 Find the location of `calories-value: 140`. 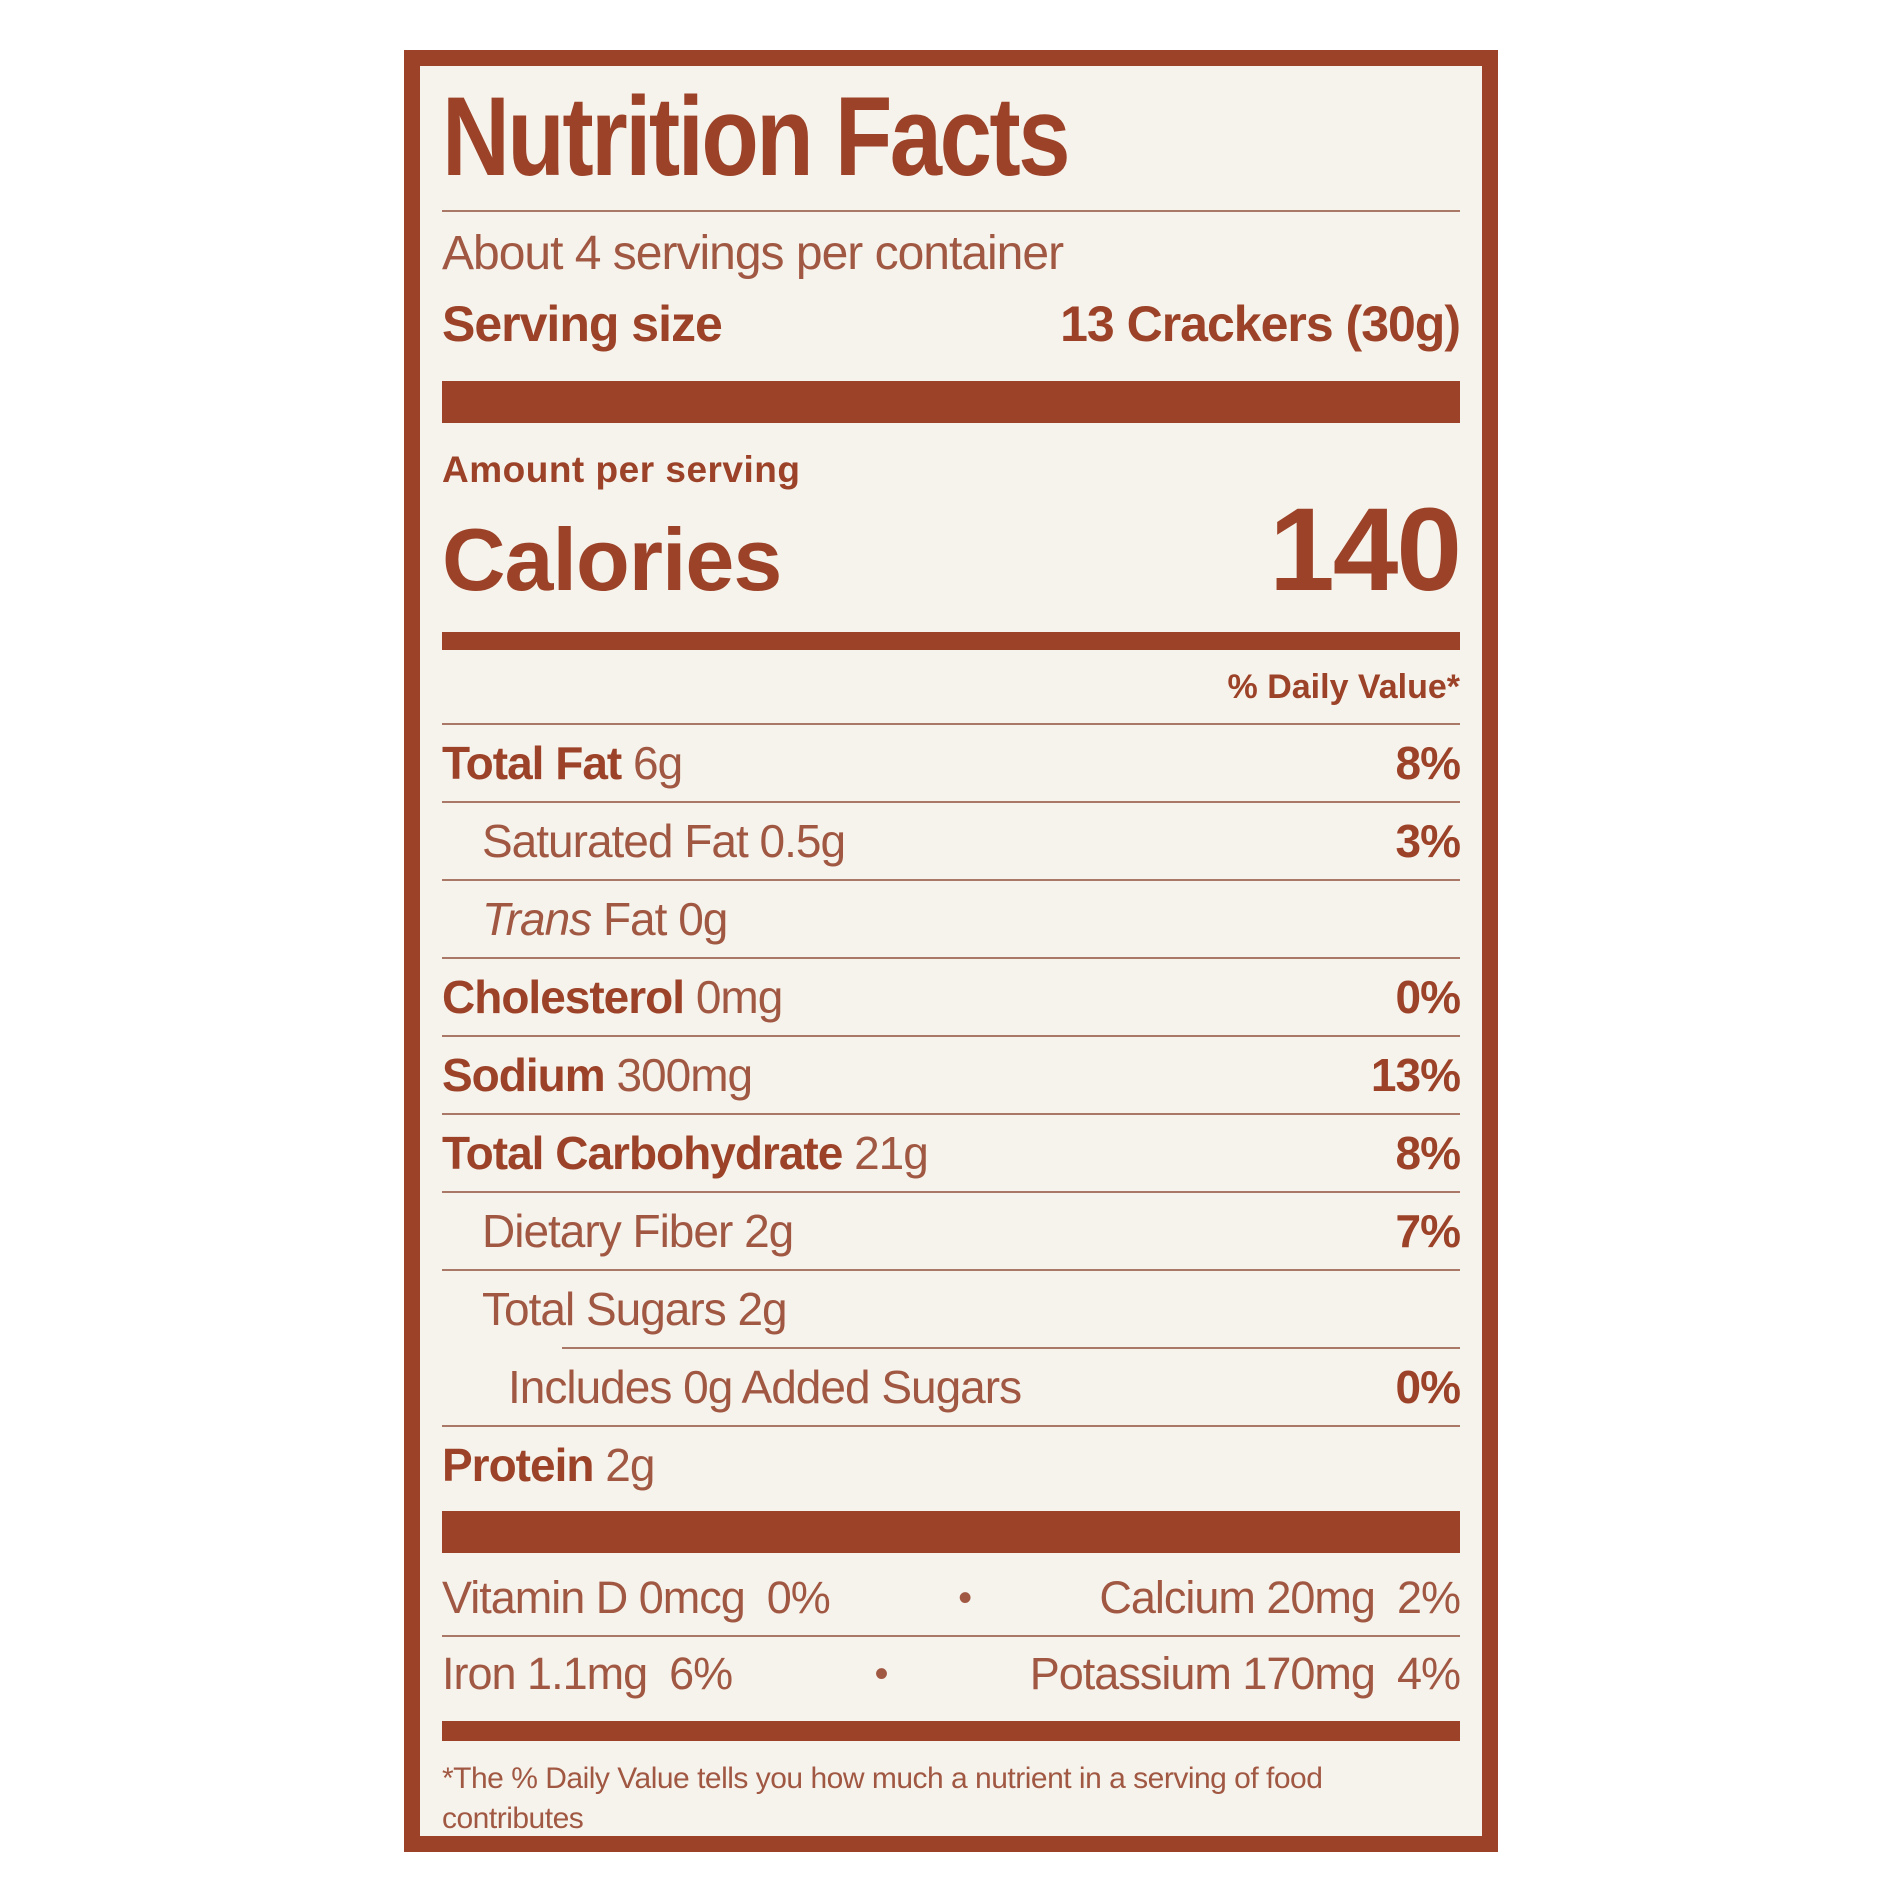

calories-value: 140 is located at coordinates (1365, 550).